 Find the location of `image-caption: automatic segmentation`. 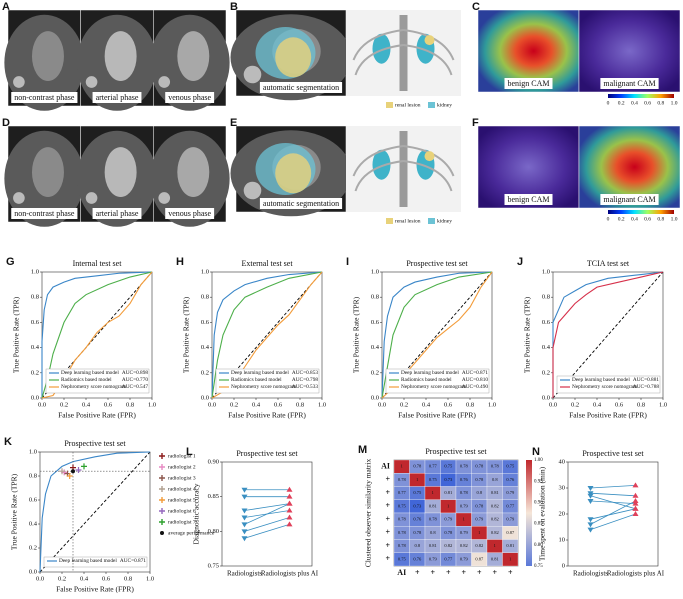

image-caption: automatic segmentation is located at coordinates (301, 203).